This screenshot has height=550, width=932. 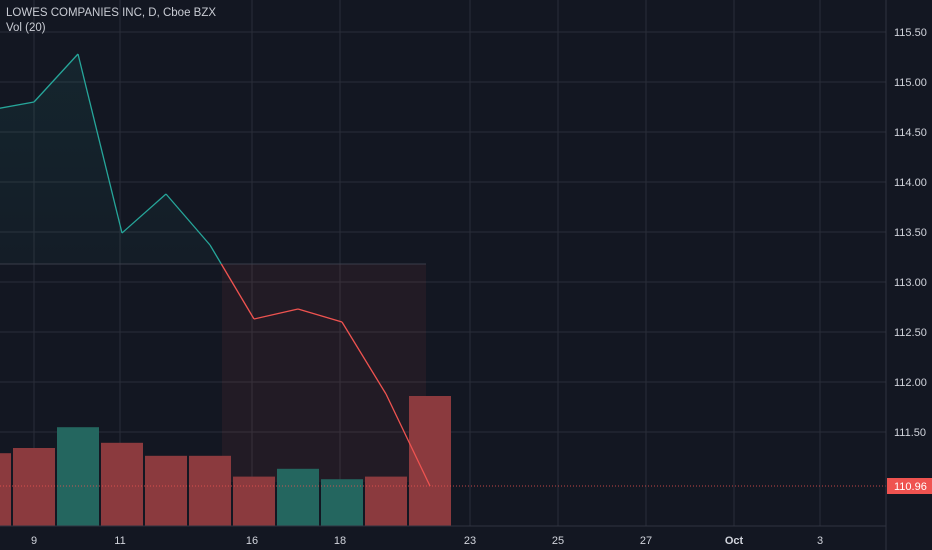 I want to click on down-area-fill, so click(x=324, y=373).